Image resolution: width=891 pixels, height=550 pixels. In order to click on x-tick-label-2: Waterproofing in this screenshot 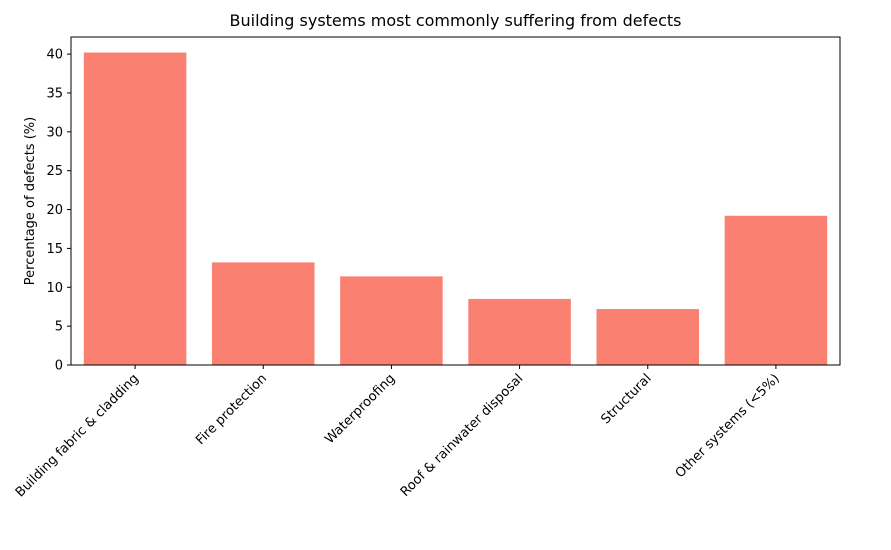, I will do `click(360, 409)`.